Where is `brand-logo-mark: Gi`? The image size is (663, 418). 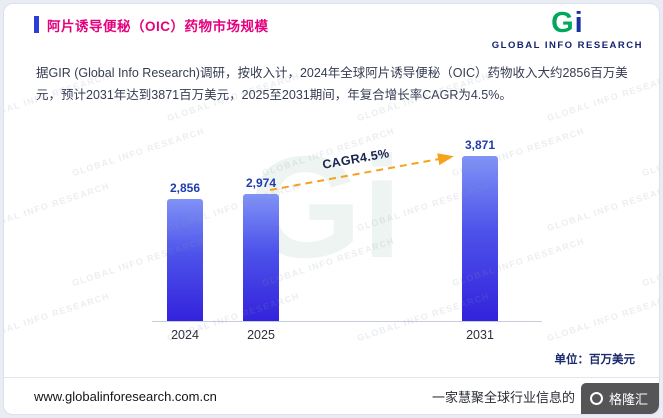
brand-logo-mark: Gi is located at coordinates (567, 23).